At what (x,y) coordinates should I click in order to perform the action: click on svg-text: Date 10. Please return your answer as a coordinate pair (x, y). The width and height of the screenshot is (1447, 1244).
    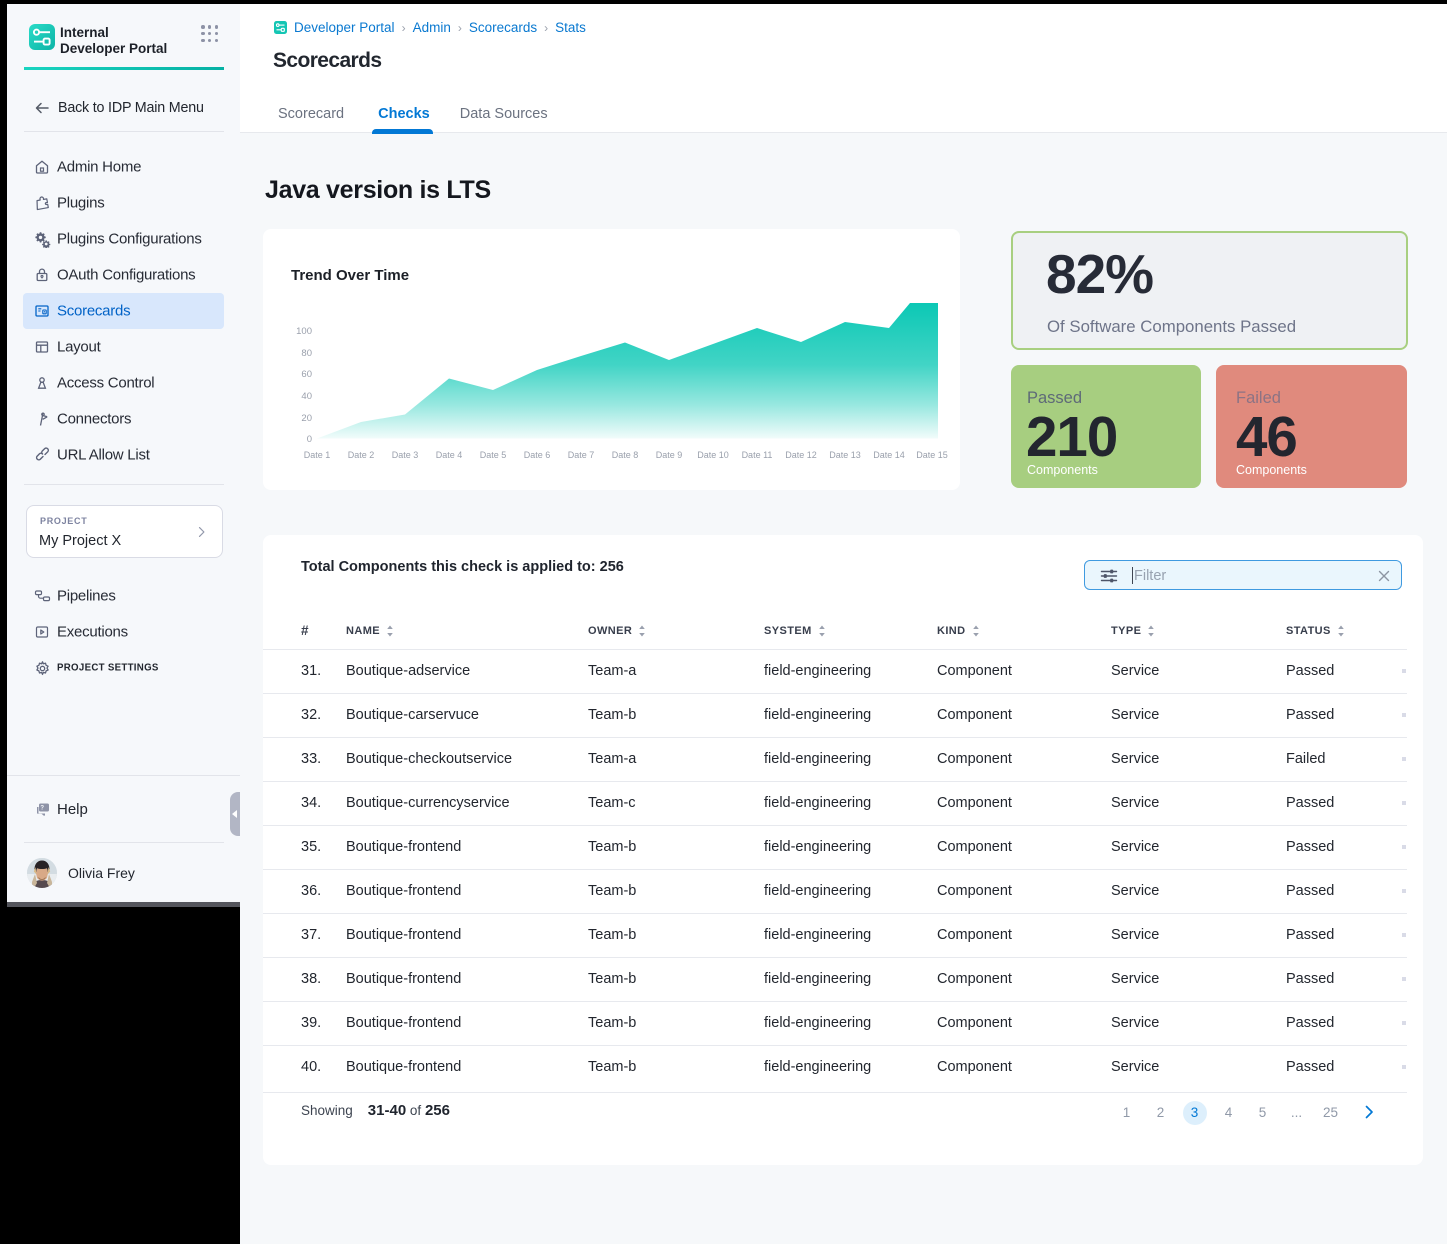
    Looking at the image, I should click on (713, 455).